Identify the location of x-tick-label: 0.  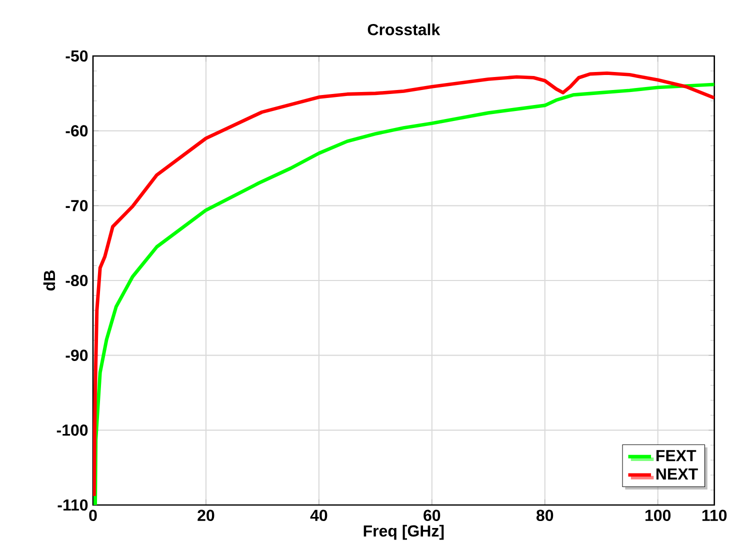
(93, 516).